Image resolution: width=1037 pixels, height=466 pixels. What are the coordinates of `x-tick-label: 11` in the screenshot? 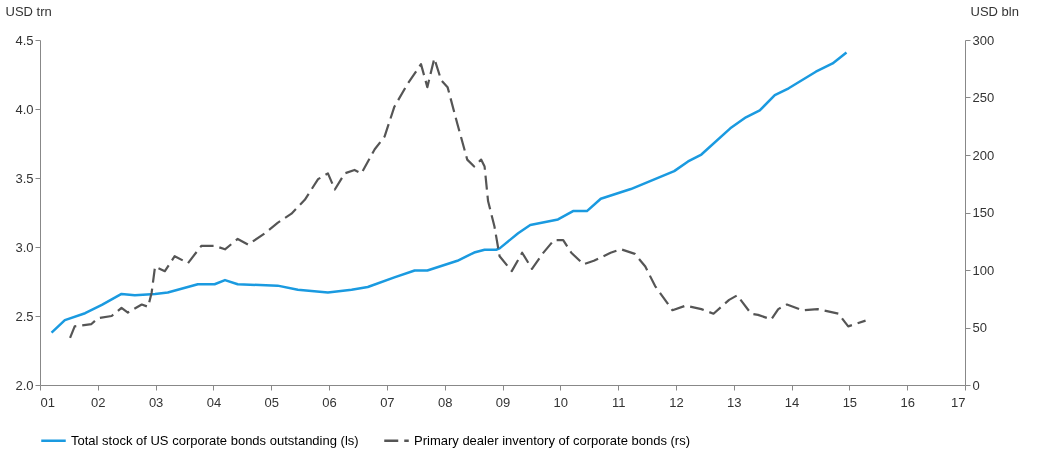 It's located at (618, 402).